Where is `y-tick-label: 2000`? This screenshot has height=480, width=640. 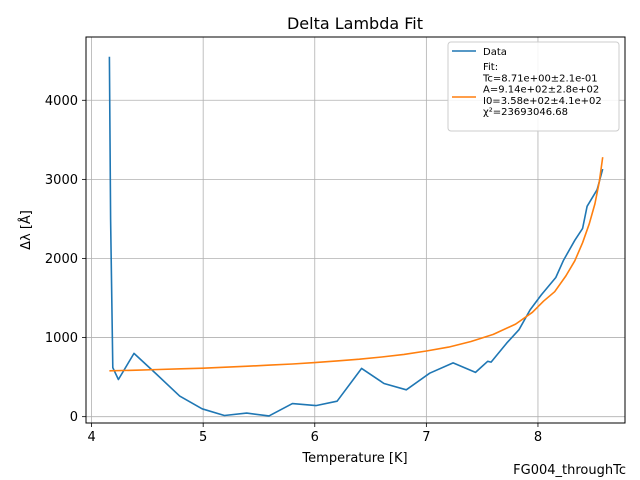 y-tick-label: 2000 is located at coordinates (61, 259).